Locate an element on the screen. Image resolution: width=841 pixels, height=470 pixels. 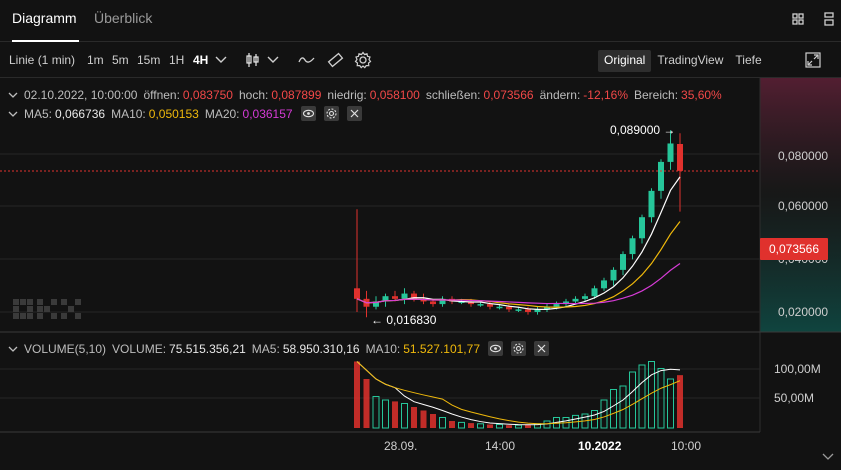
volume-close-icon is located at coordinates (541, 348).